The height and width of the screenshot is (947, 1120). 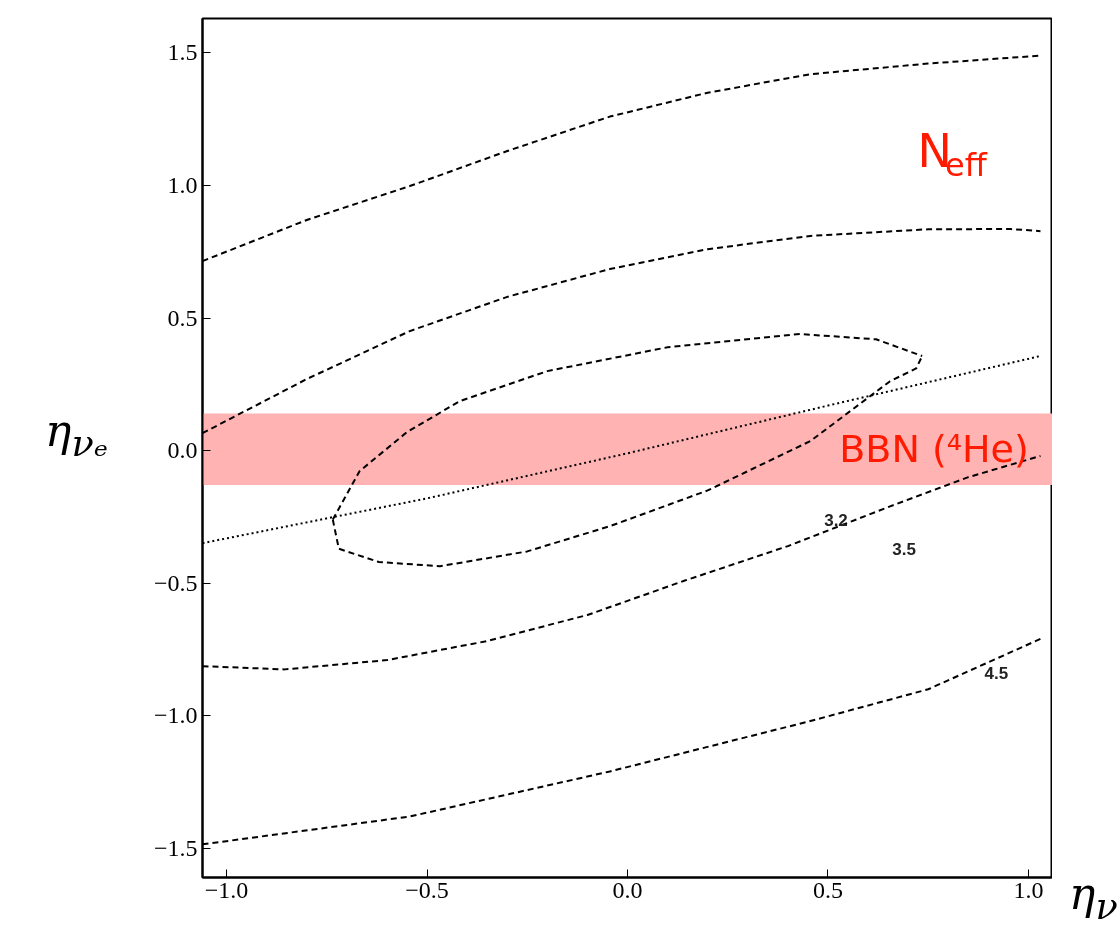 What do you see at coordinates (996, 674) in the screenshot?
I see `annotation: 4.5` at bounding box center [996, 674].